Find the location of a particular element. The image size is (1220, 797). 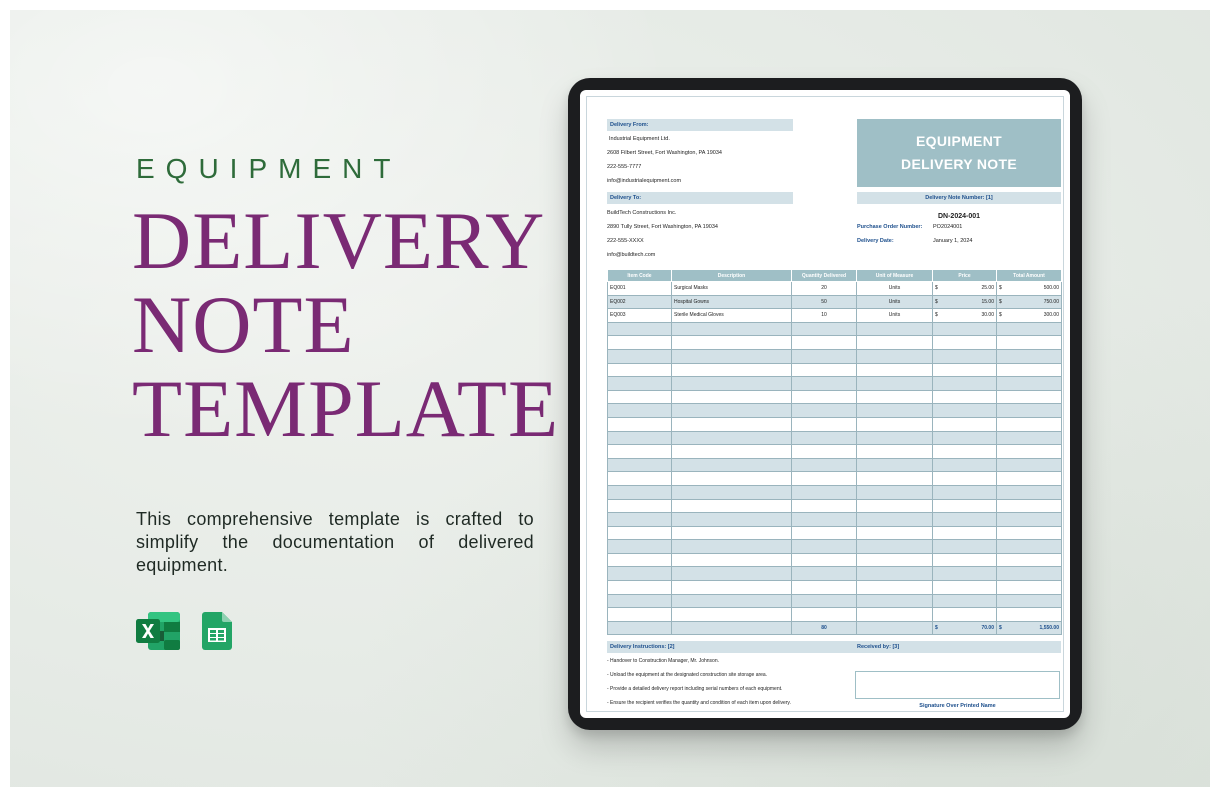

table-total-row: 80 $70.00 $1,550.00 is located at coordinates (834, 628).